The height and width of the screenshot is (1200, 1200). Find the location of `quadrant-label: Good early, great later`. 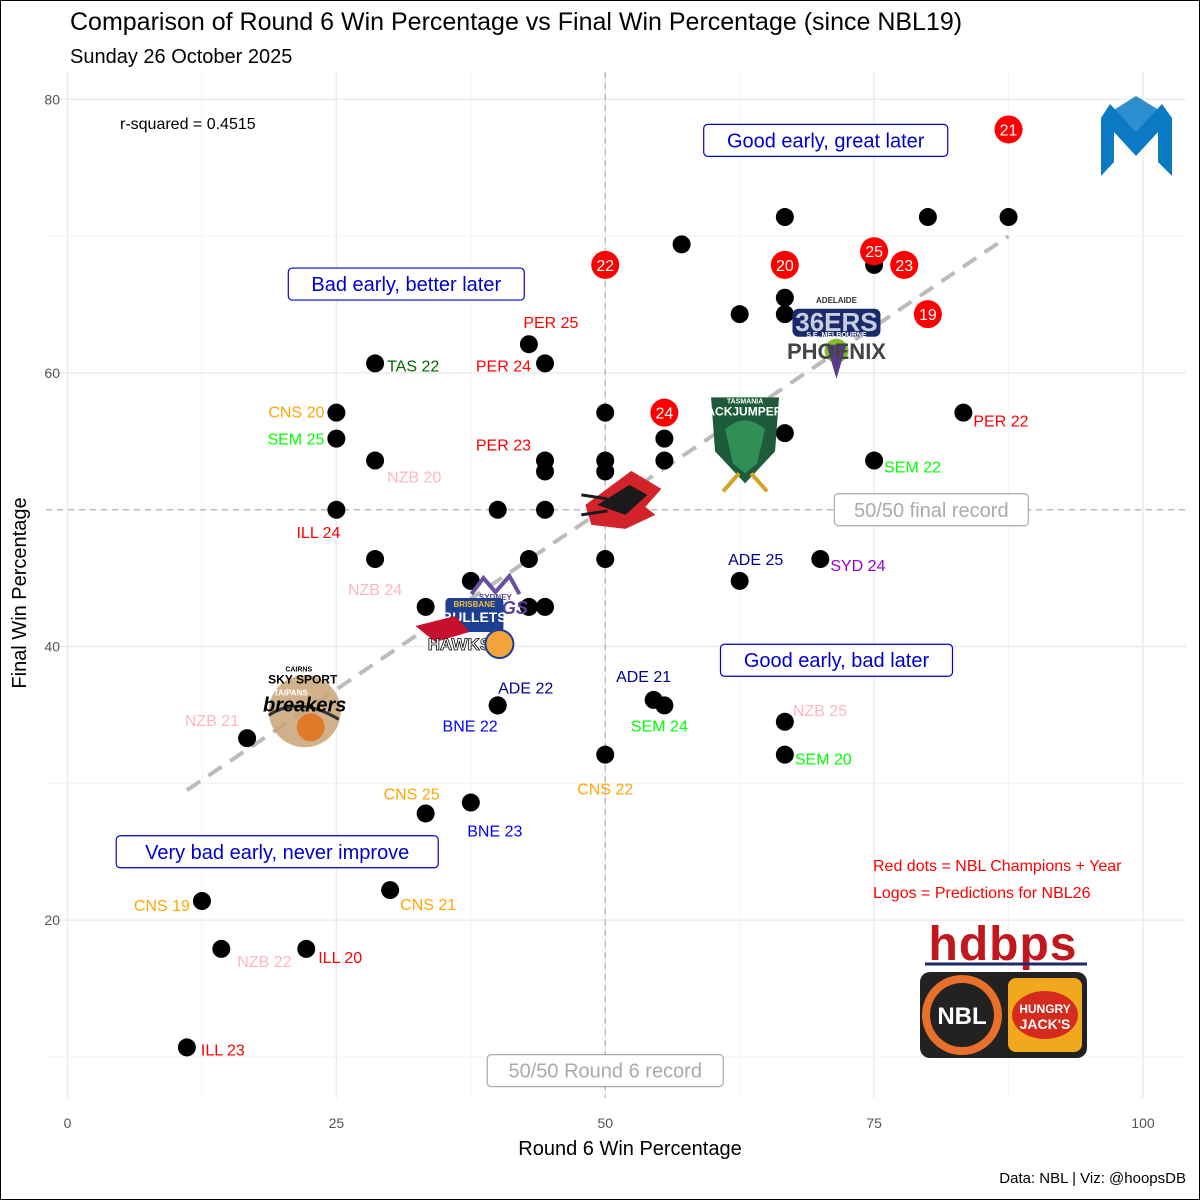

quadrant-label: Good early, great later is located at coordinates (826, 141).